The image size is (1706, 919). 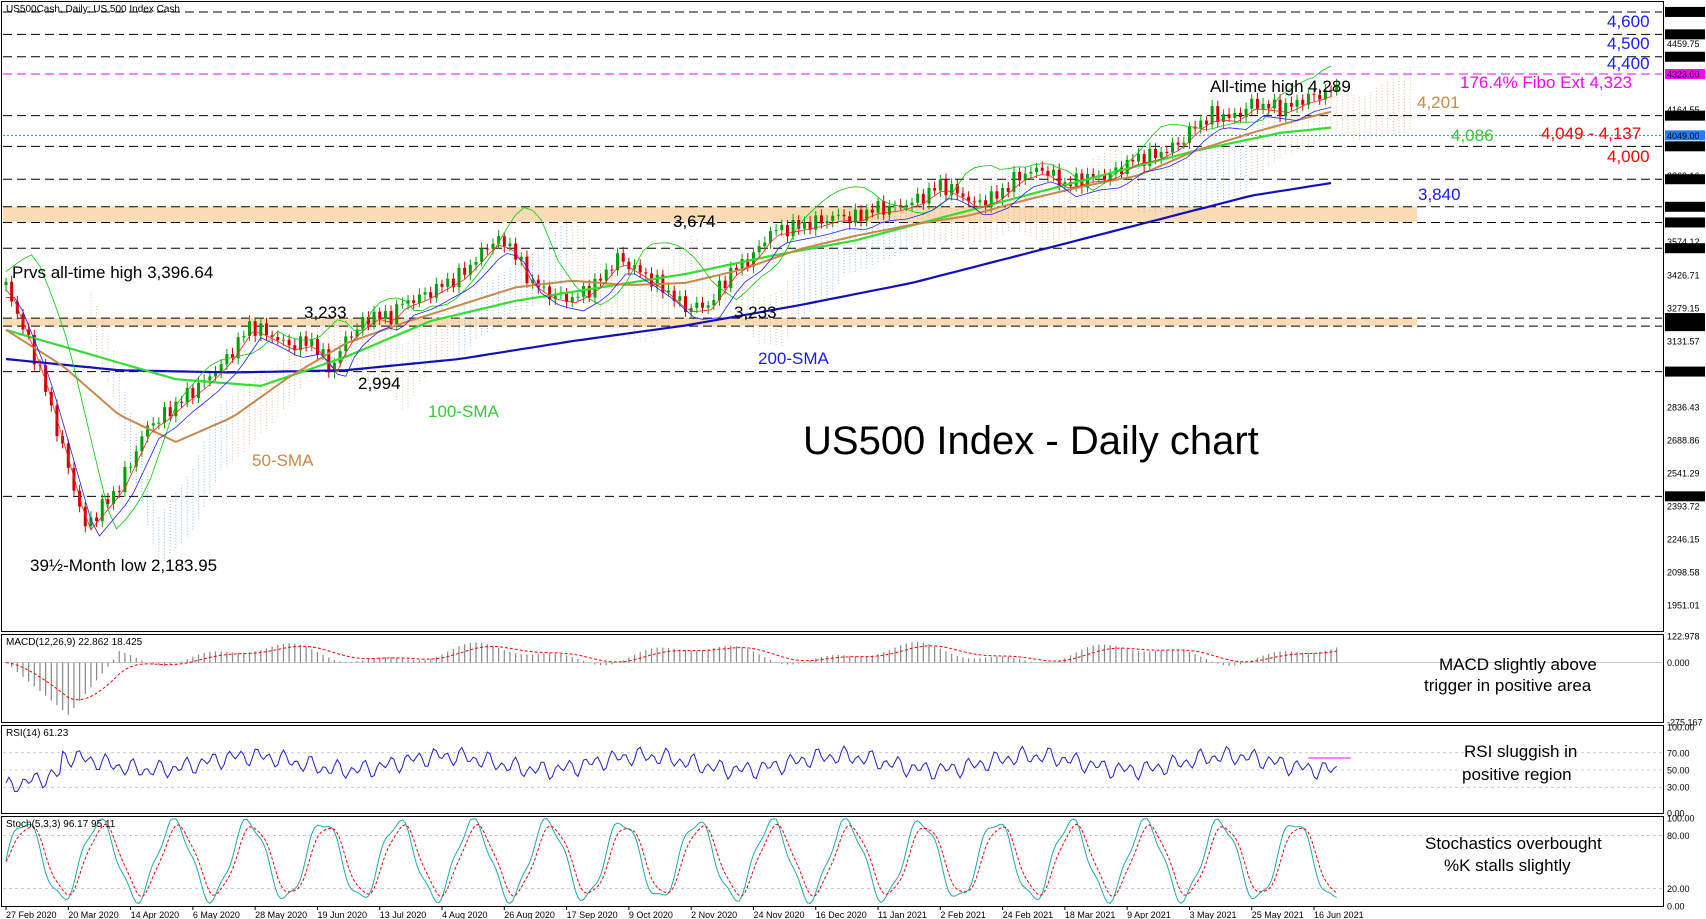 I want to click on price-axis-label: 1951.01, so click(x=1683, y=606).